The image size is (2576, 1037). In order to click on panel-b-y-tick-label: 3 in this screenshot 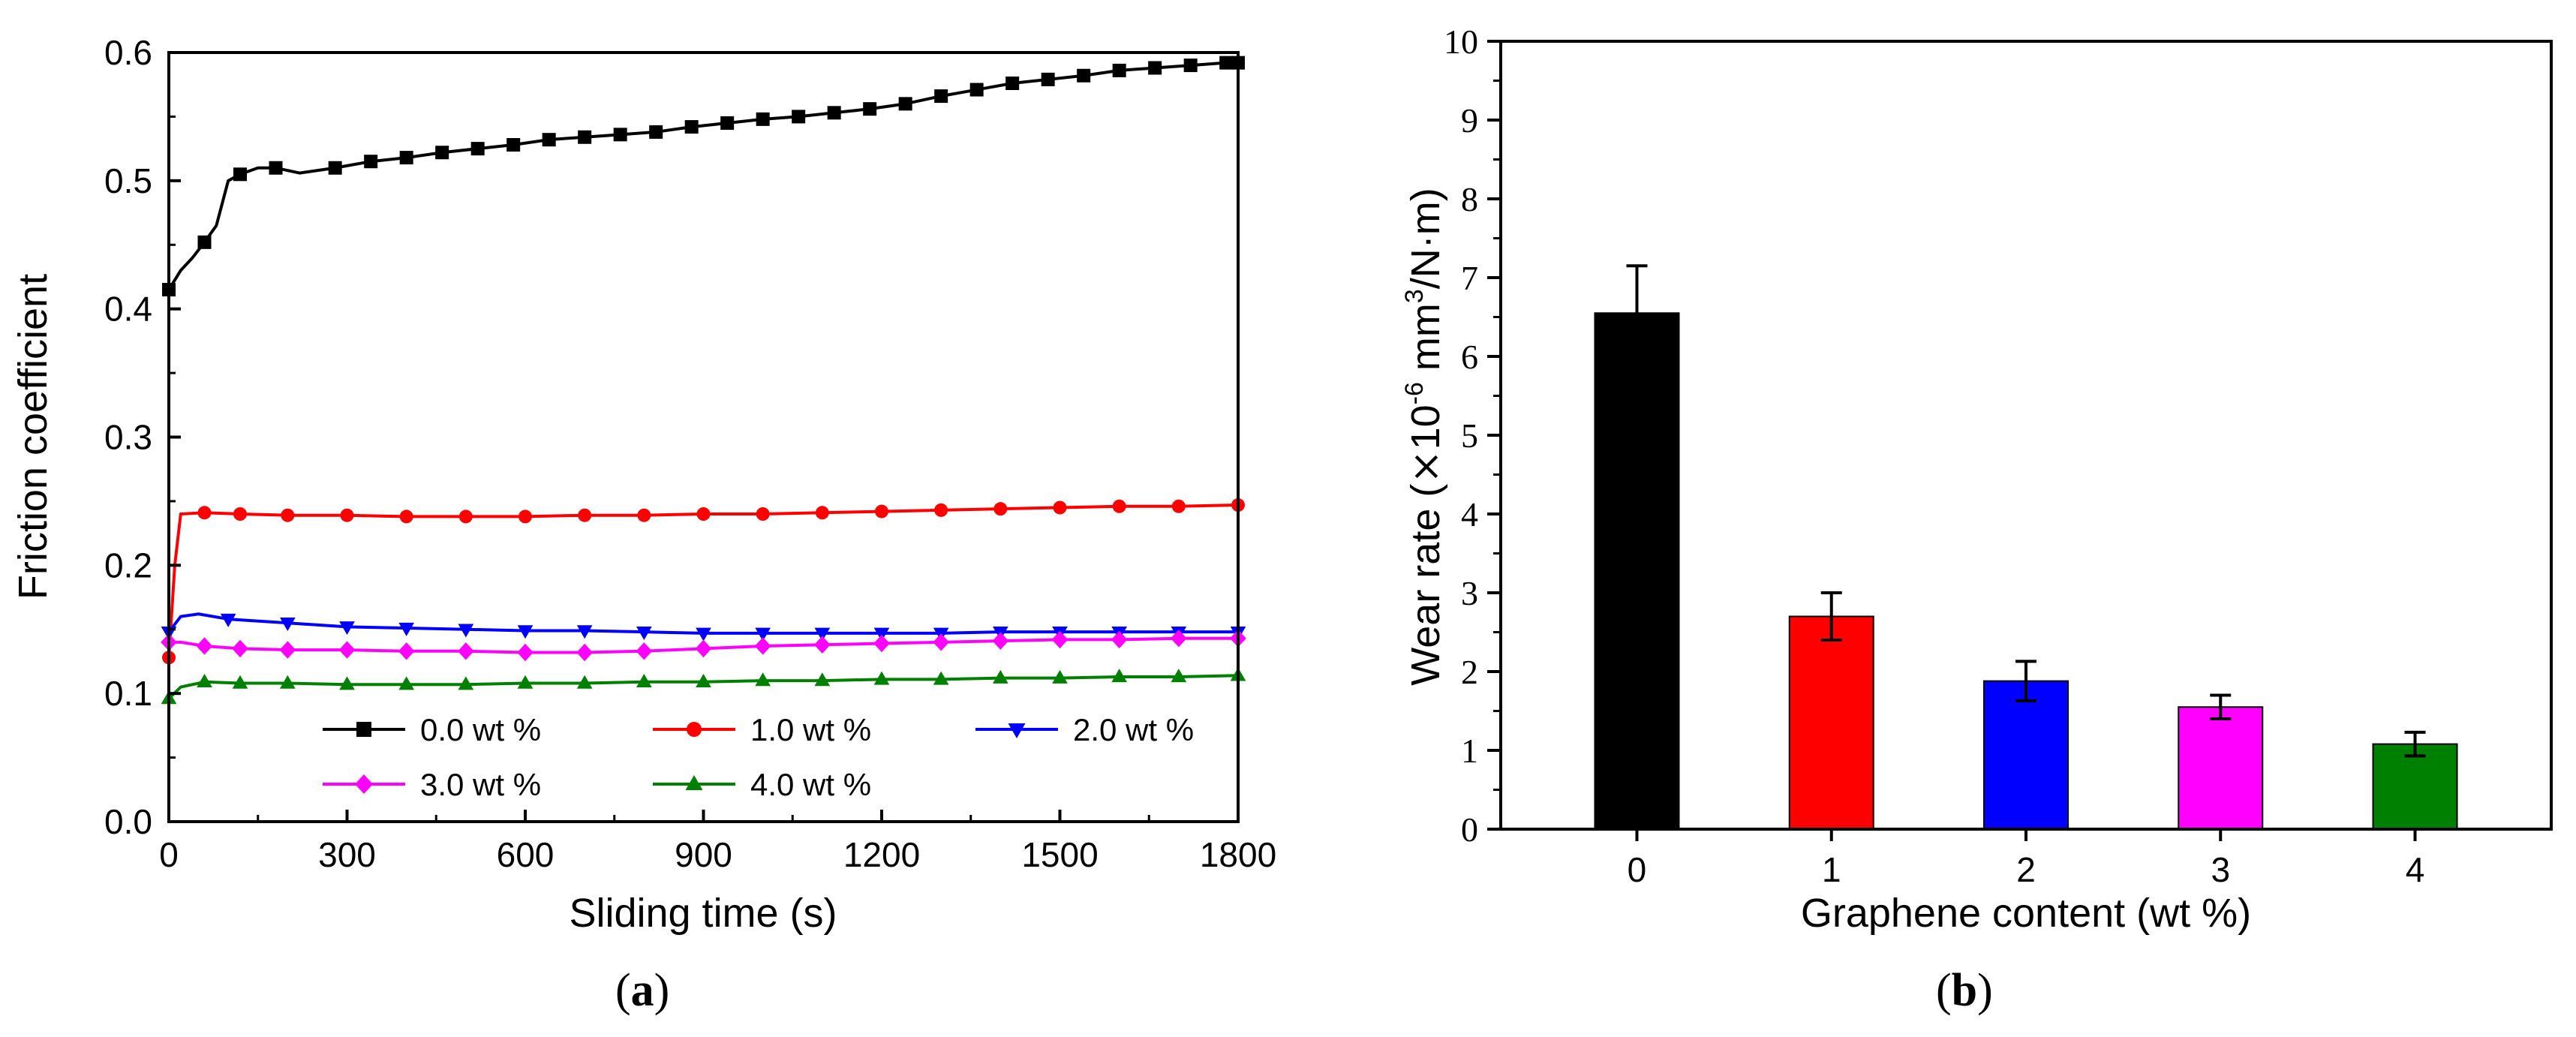, I will do `click(1469, 593)`.